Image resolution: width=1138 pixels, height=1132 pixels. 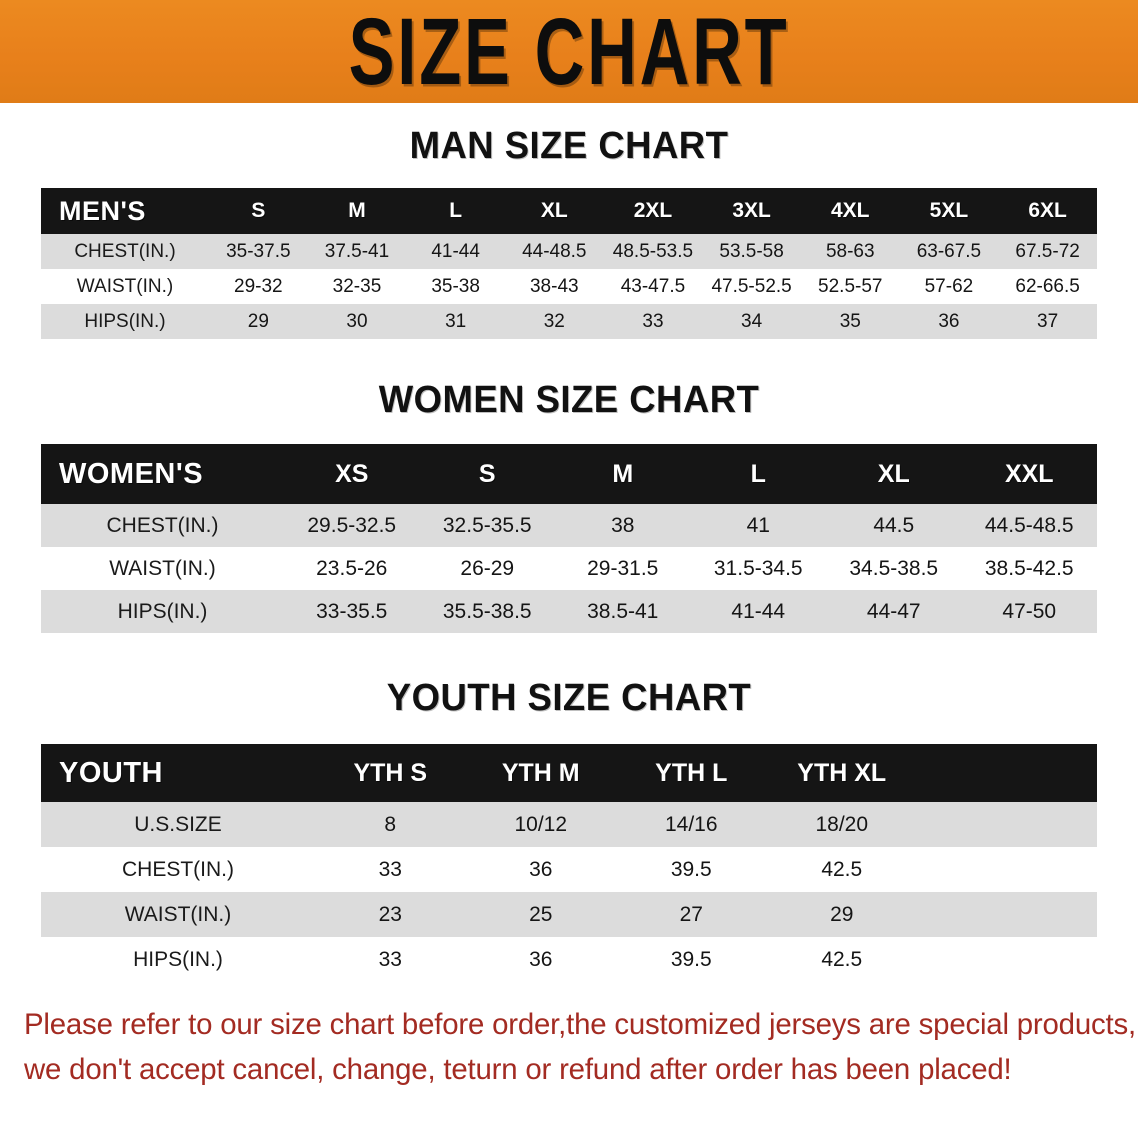 I want to click on women-header-row: WOMEN'S XS S M L XL XXL, so click(x=569, y=474).